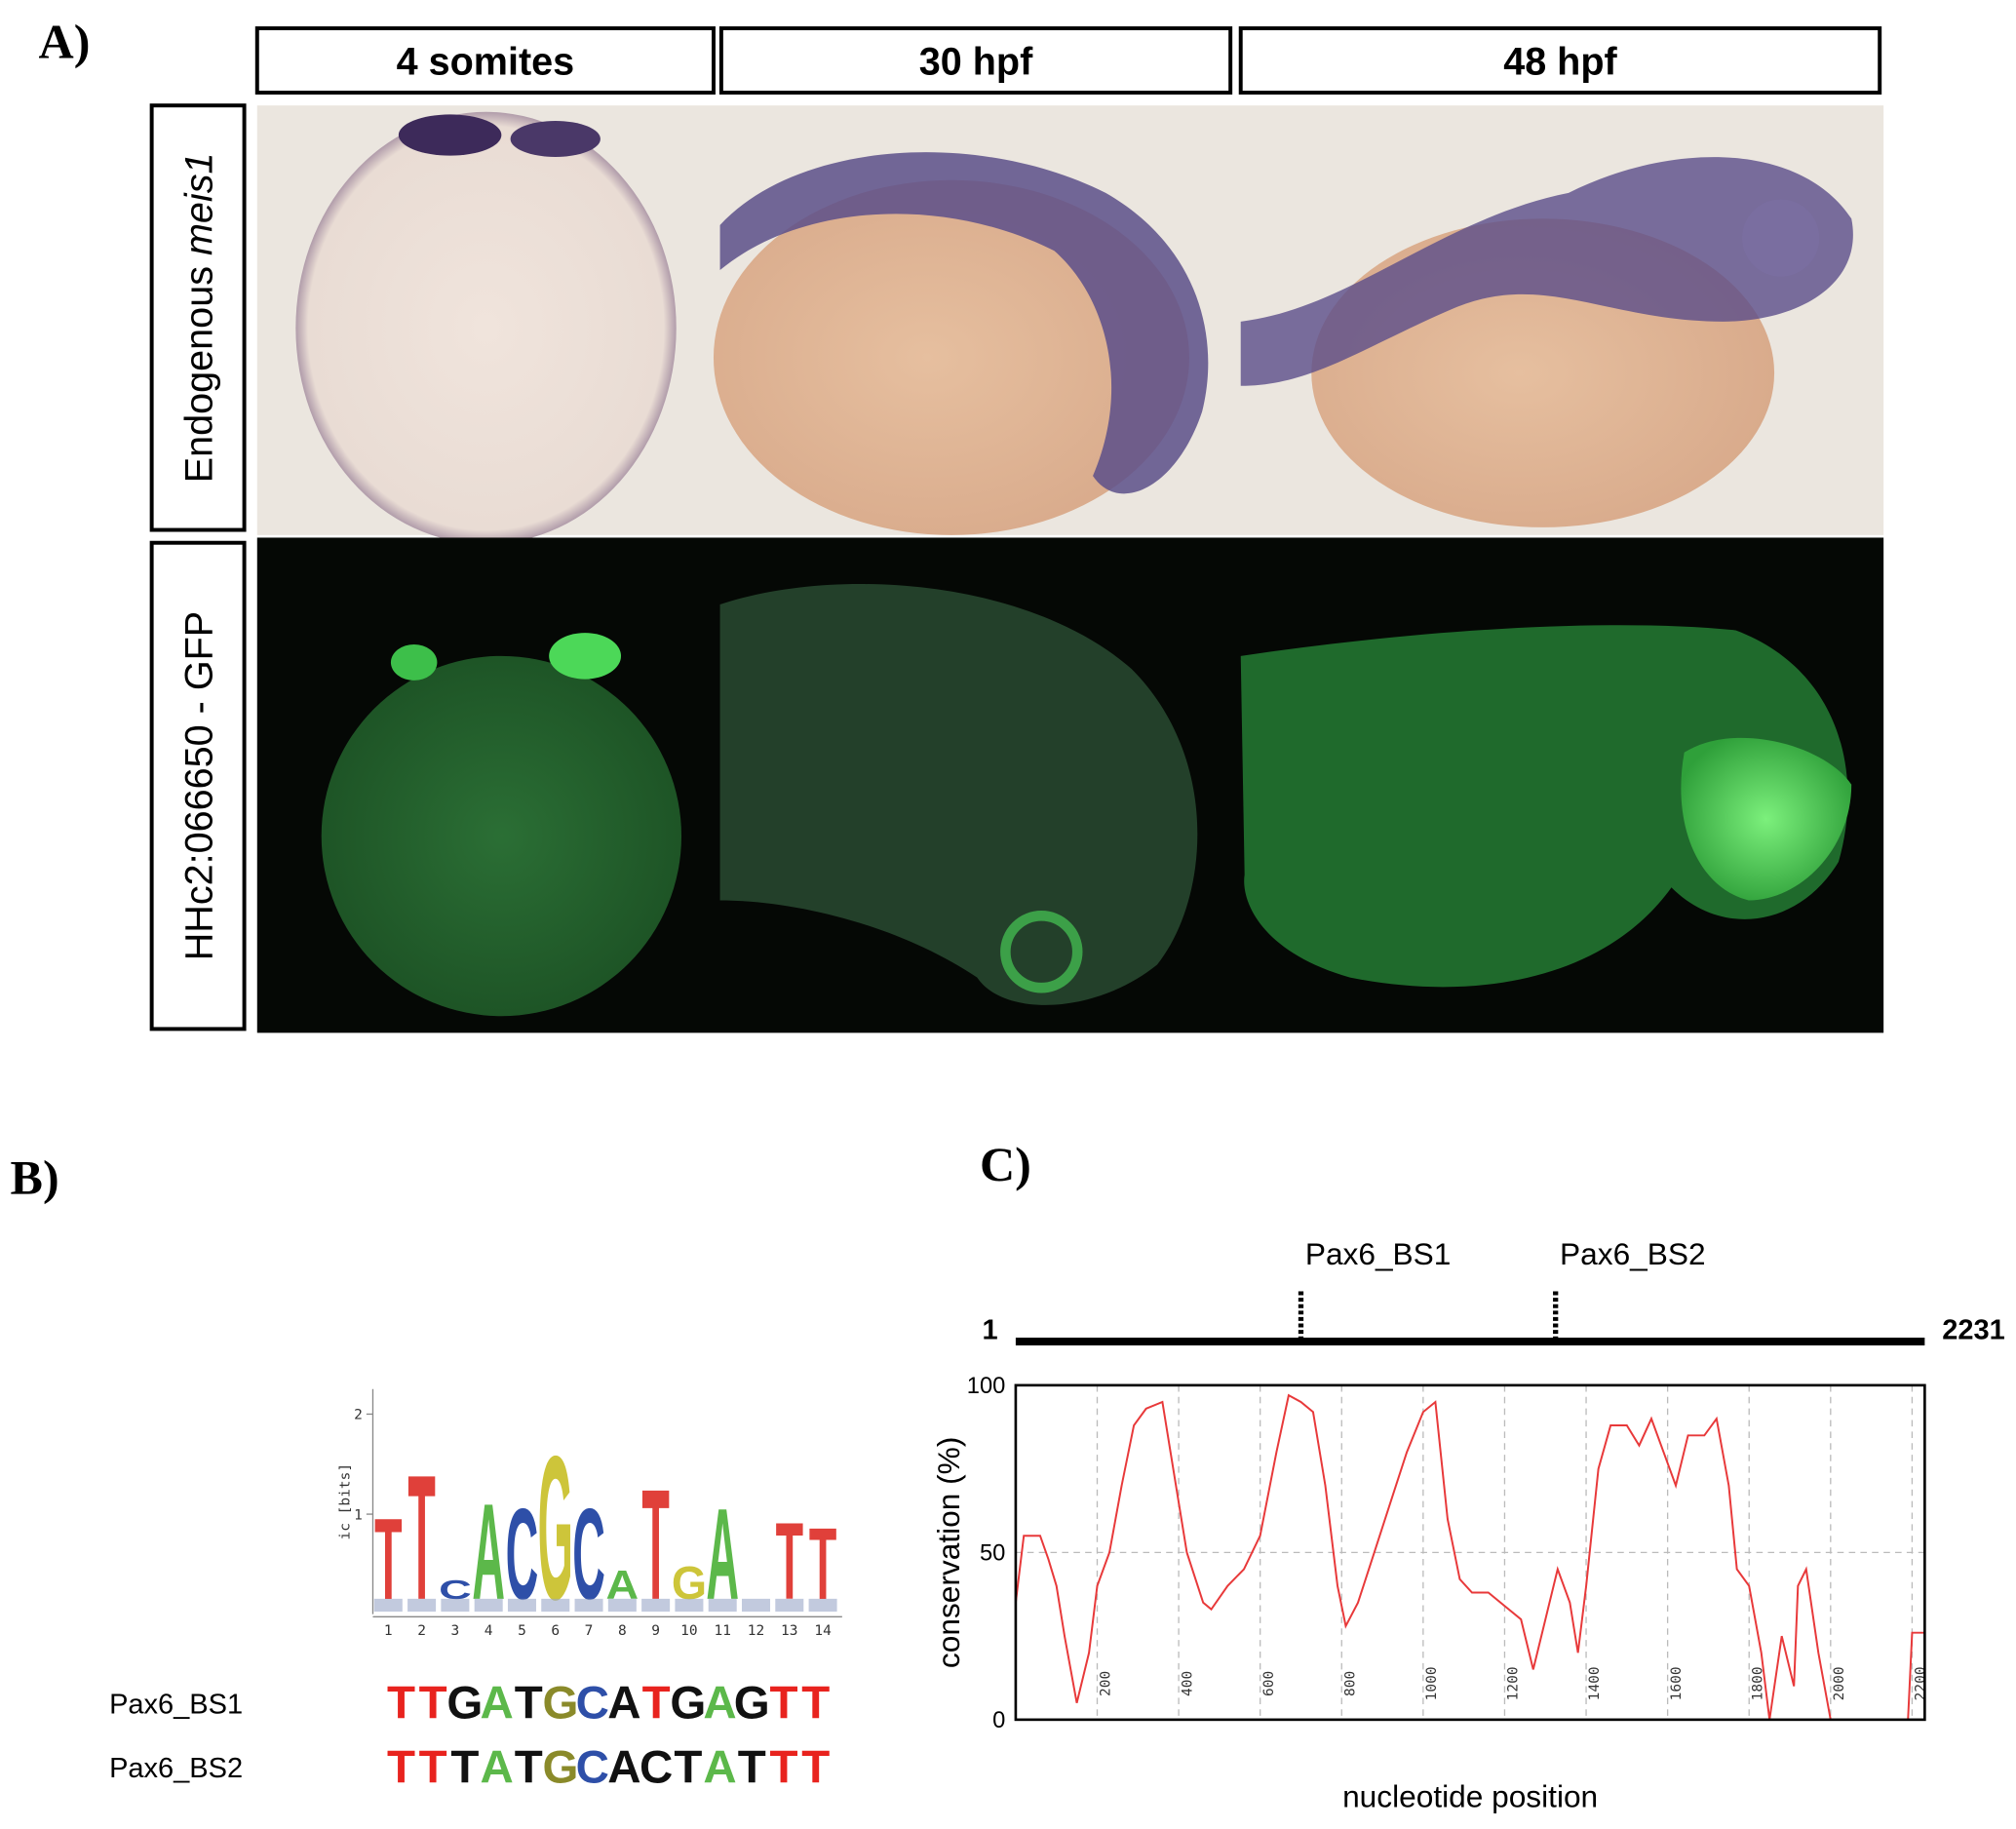  I want to click on column-header: 4 somites, so click(485, 62).